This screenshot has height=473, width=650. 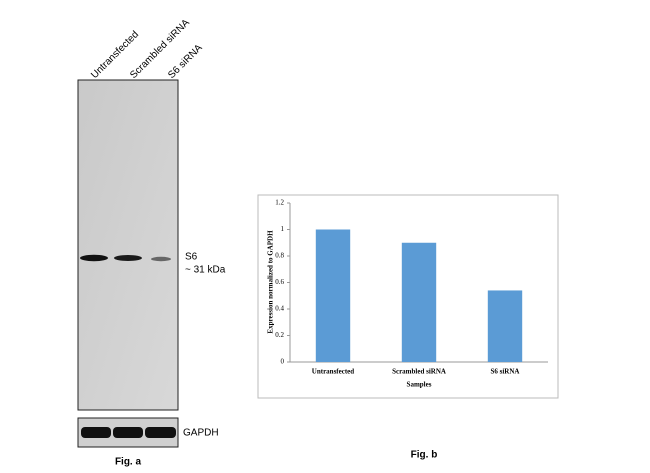 What do you see at coordinates (333, 372) in the screenshot?
I see `x-tick-label: Untransfected` at bounding box center [333, 372].